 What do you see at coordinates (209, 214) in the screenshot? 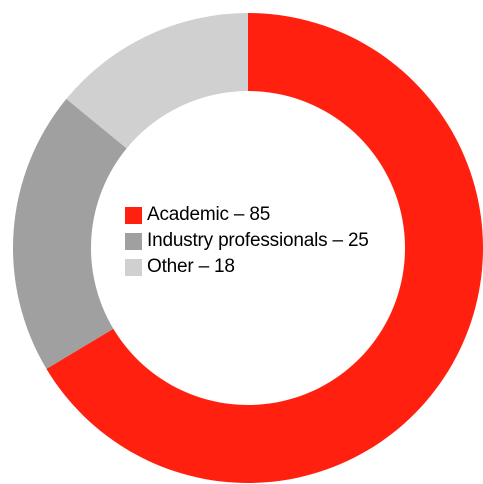
I see `legend-label-academic: Academic – 85` at bounding box center [209, 214].